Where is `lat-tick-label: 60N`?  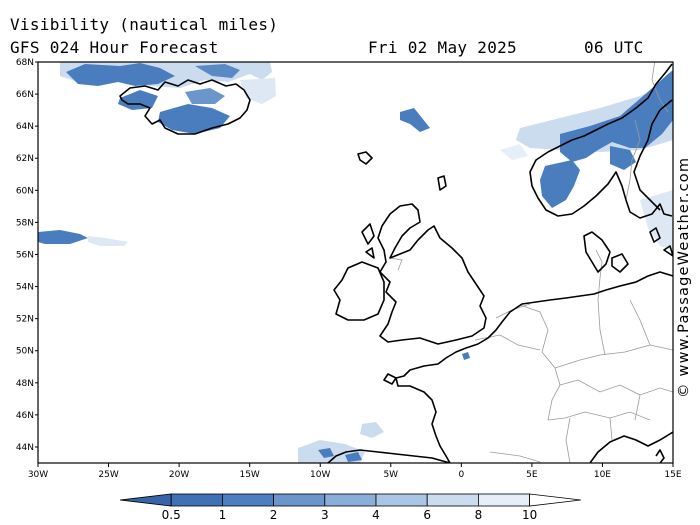
lat-tick-label: 60N is located at coordinates (25, 191).